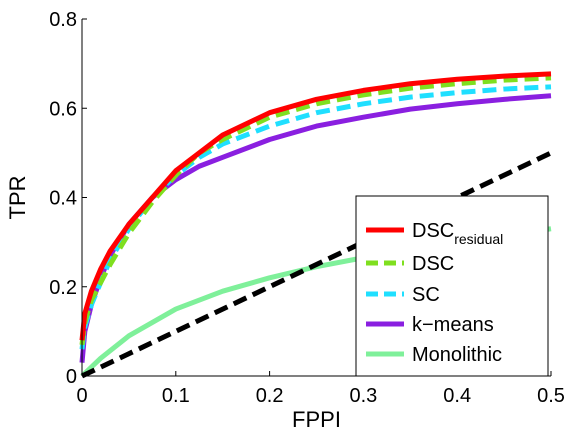 Image resolution: width=570 pixels, height=432 pixels. I want to click on legend-label-dsc: DSC, so click(433, 264).